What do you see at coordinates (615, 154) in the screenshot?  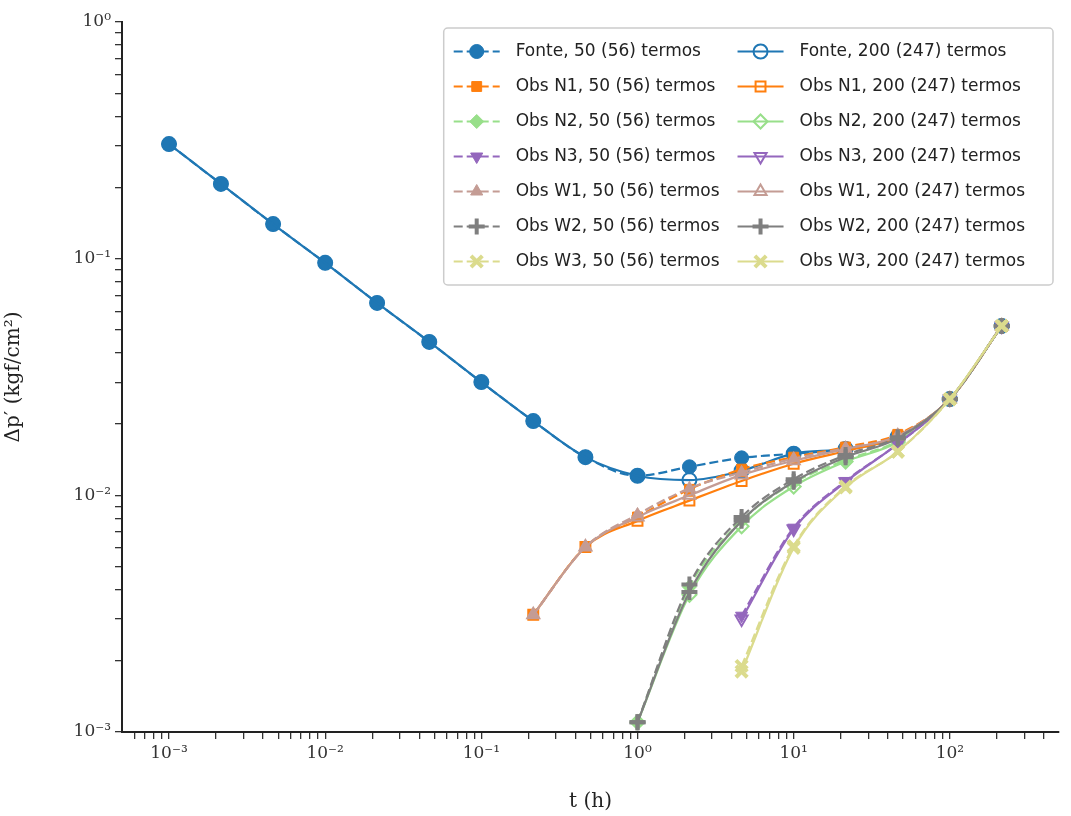 I see `legend-label: Obs N3, 50 (56) termos` at bounding box center [615, 154].